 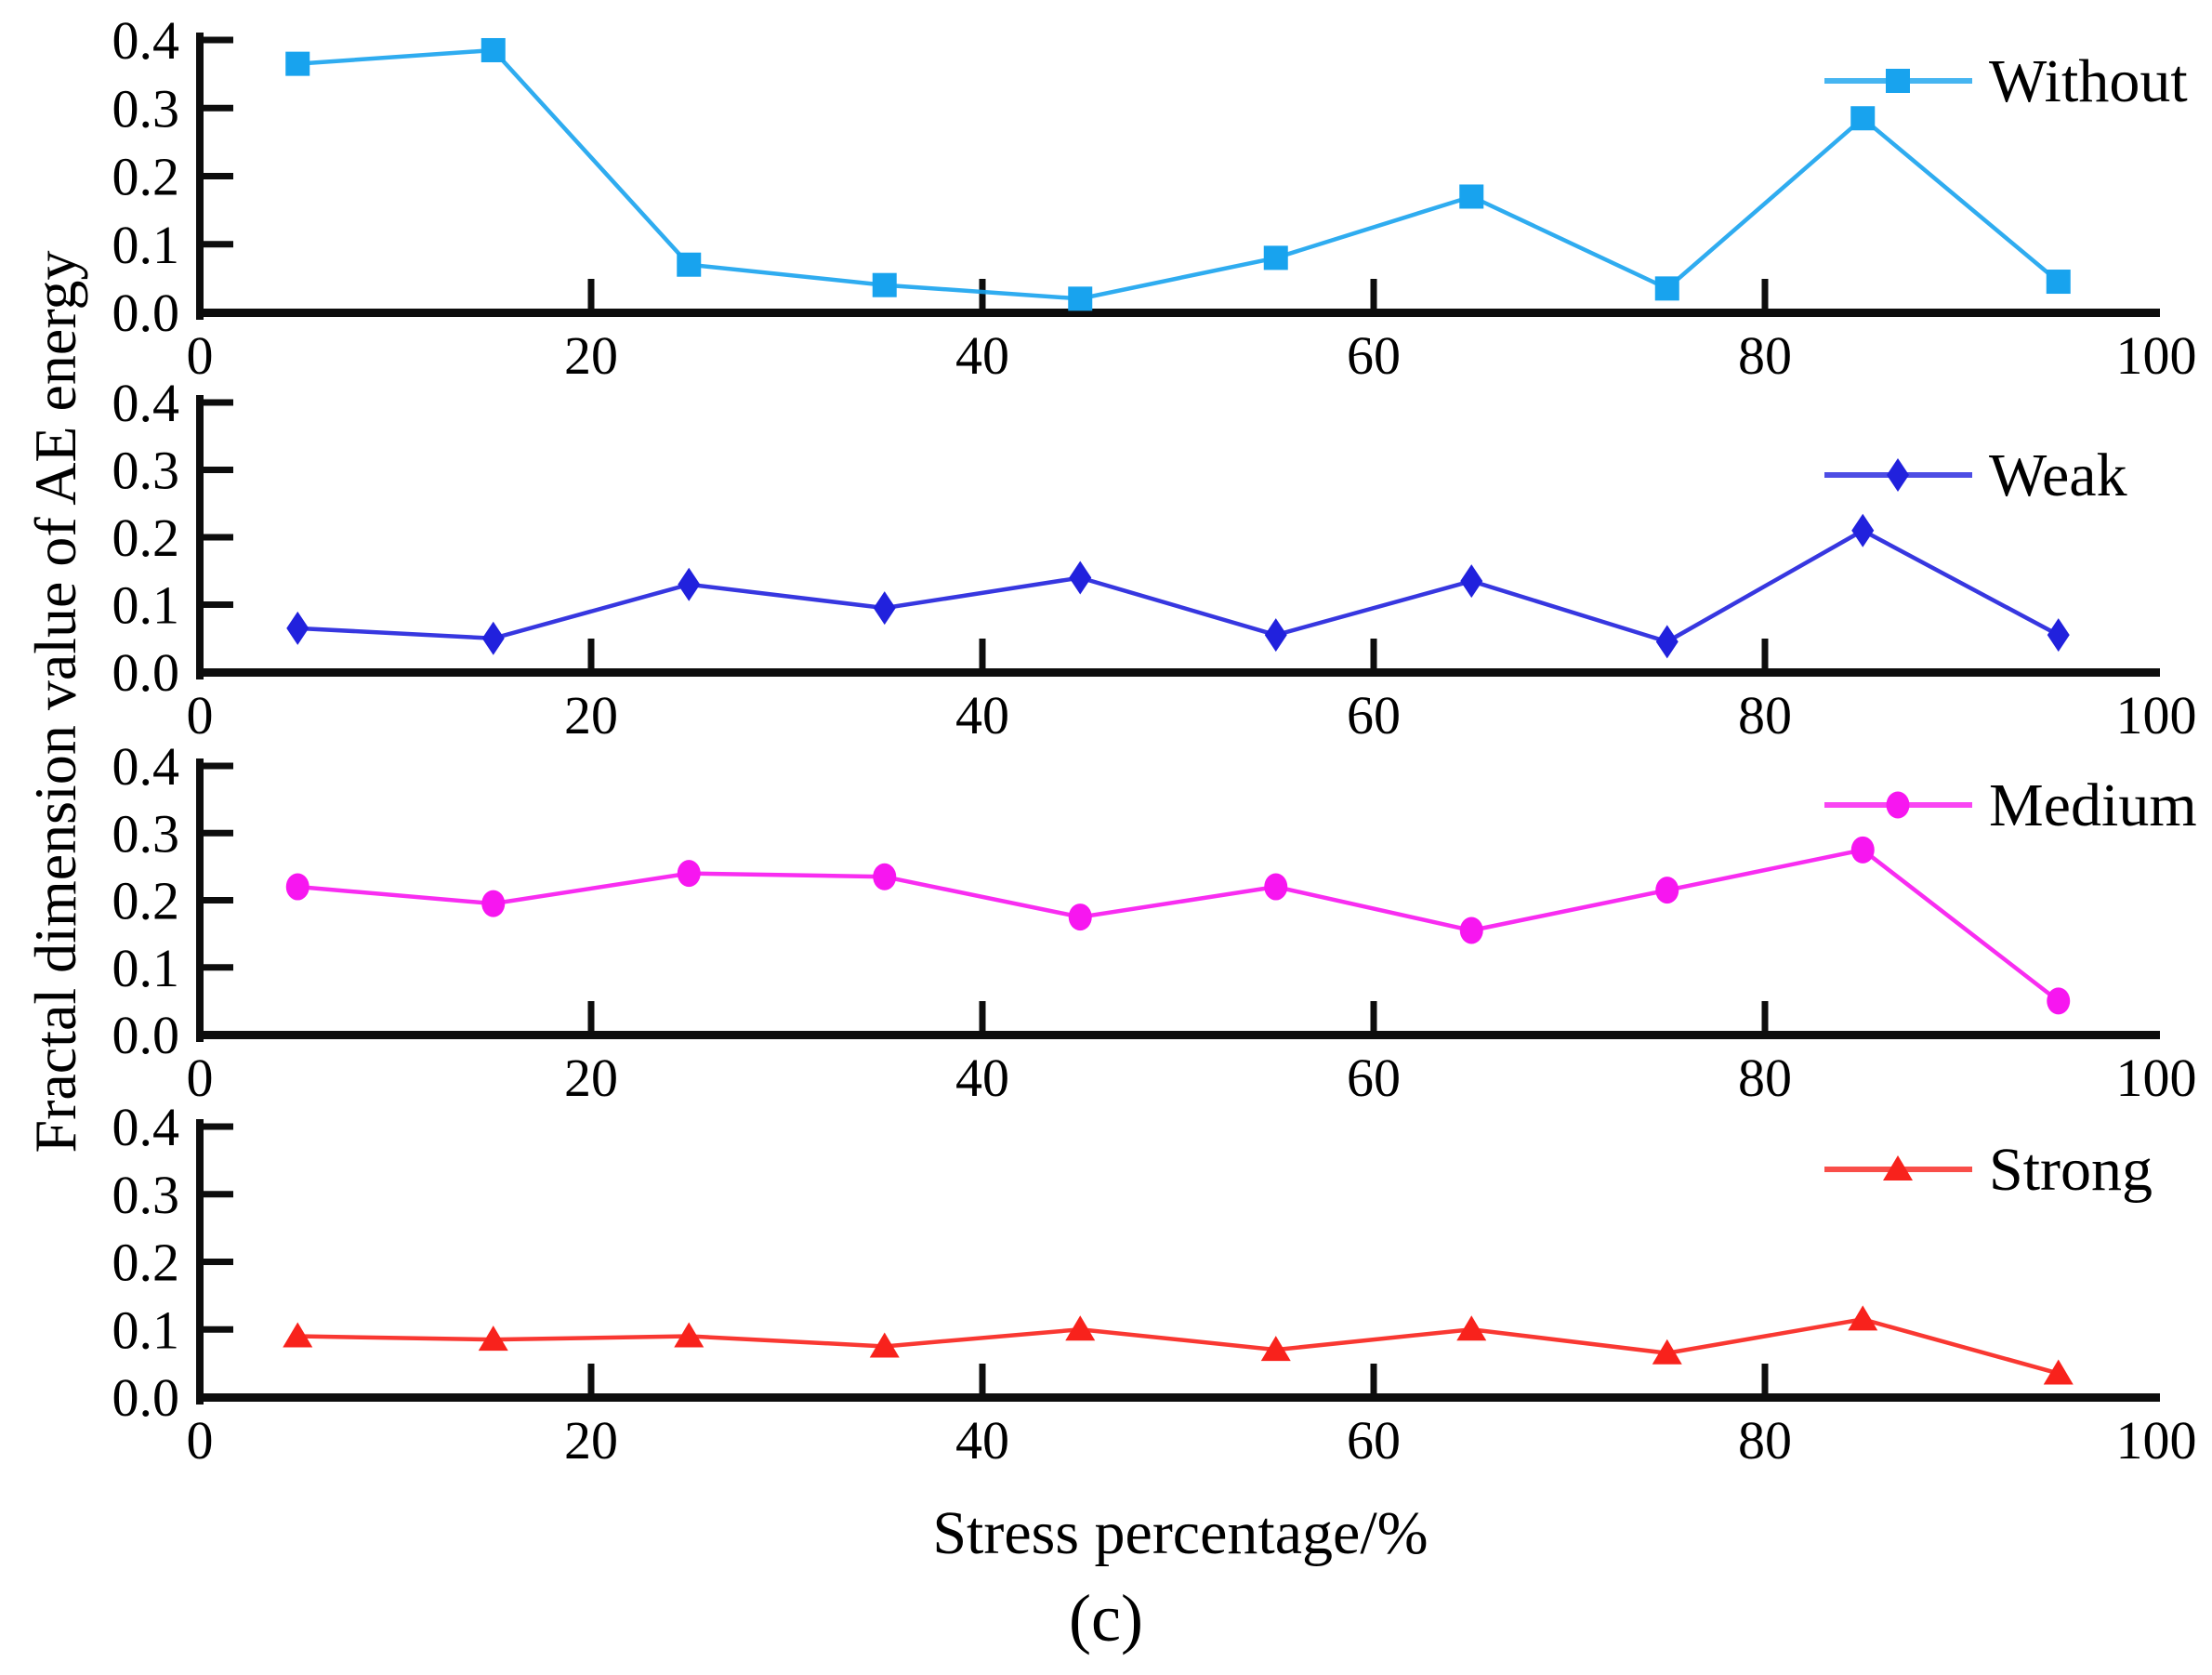 What do you see at coordinates (1988, 1170) in the screenshot?
I see `legend-strong: Strong` at bounding box center [1988, 1170].